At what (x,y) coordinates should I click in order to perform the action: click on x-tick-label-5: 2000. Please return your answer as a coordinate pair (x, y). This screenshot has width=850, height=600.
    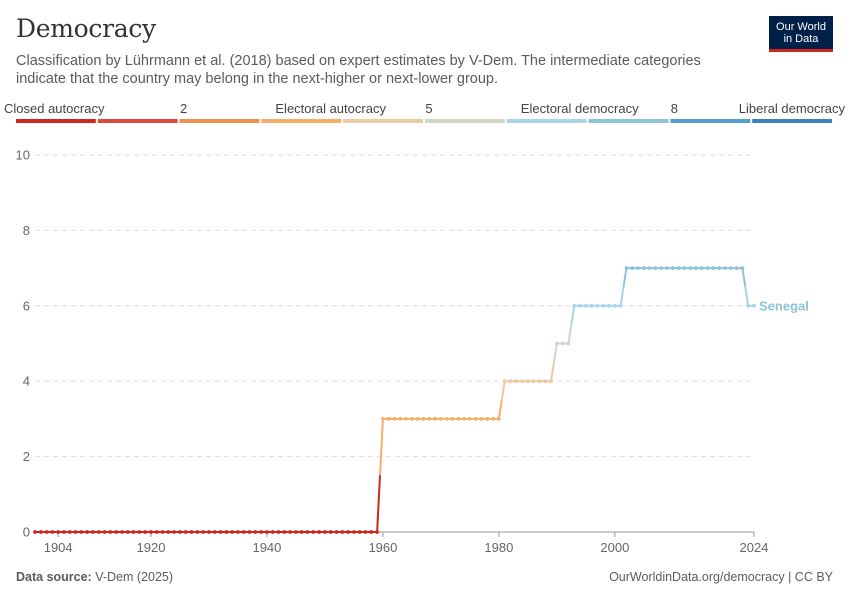
    Looking at the image, I should click on (614, 547).